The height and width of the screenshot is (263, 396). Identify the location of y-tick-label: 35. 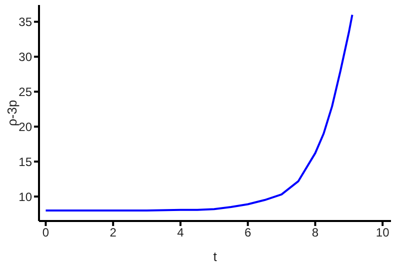
(25, 22).